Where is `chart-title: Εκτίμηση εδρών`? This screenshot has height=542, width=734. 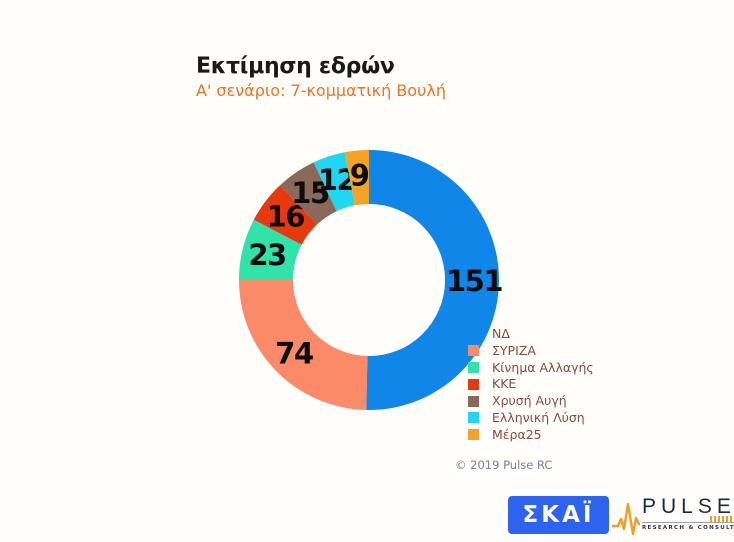 chart-title: Εκτίμηση εδρών is located at coordinates (295, 66).